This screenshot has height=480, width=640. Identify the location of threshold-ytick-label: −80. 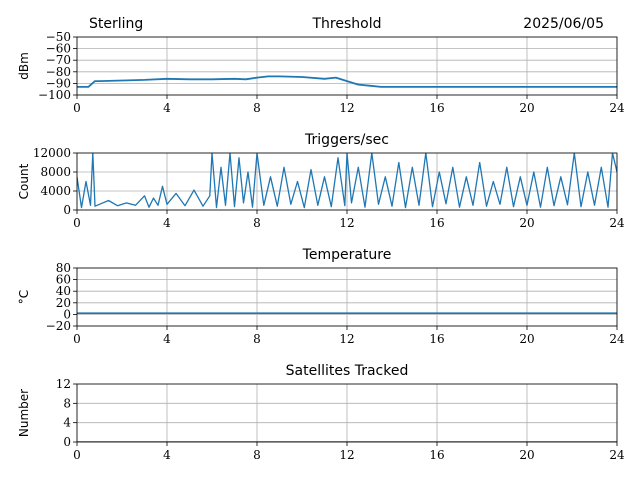
(58, 72).